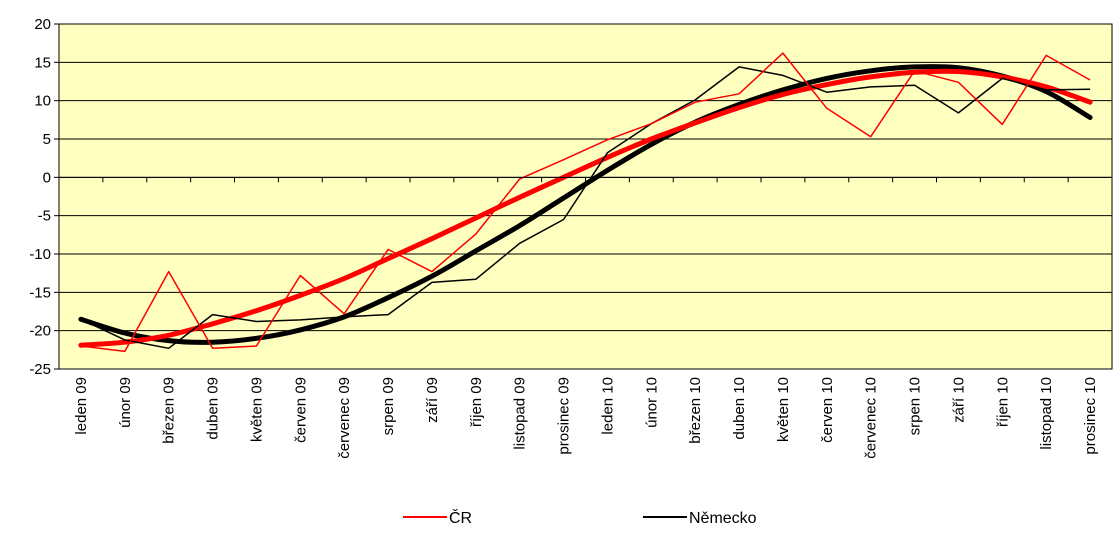 This screenshot has width=1115, height=550. What do you see at coordinates (695, 410) in the screenshot?
I see `x-tick-label: březen 10` at bounding box center [695, 410].